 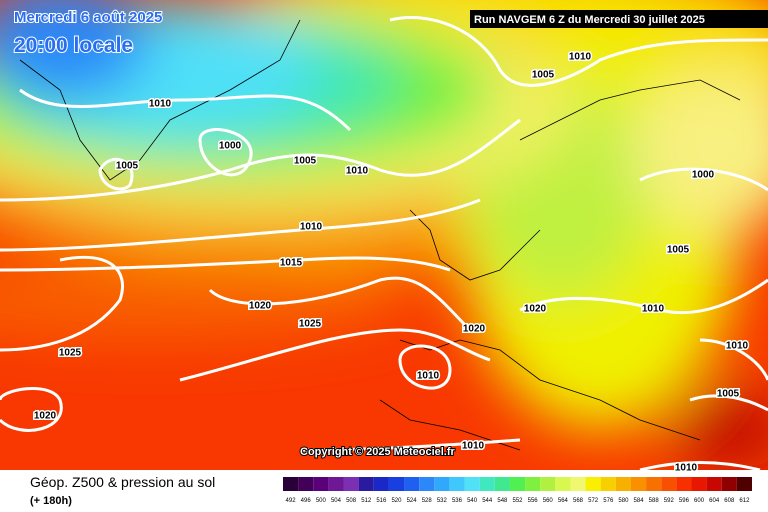 I want to click on colorbar-tick-label: 572, so click(x=593, y=501).